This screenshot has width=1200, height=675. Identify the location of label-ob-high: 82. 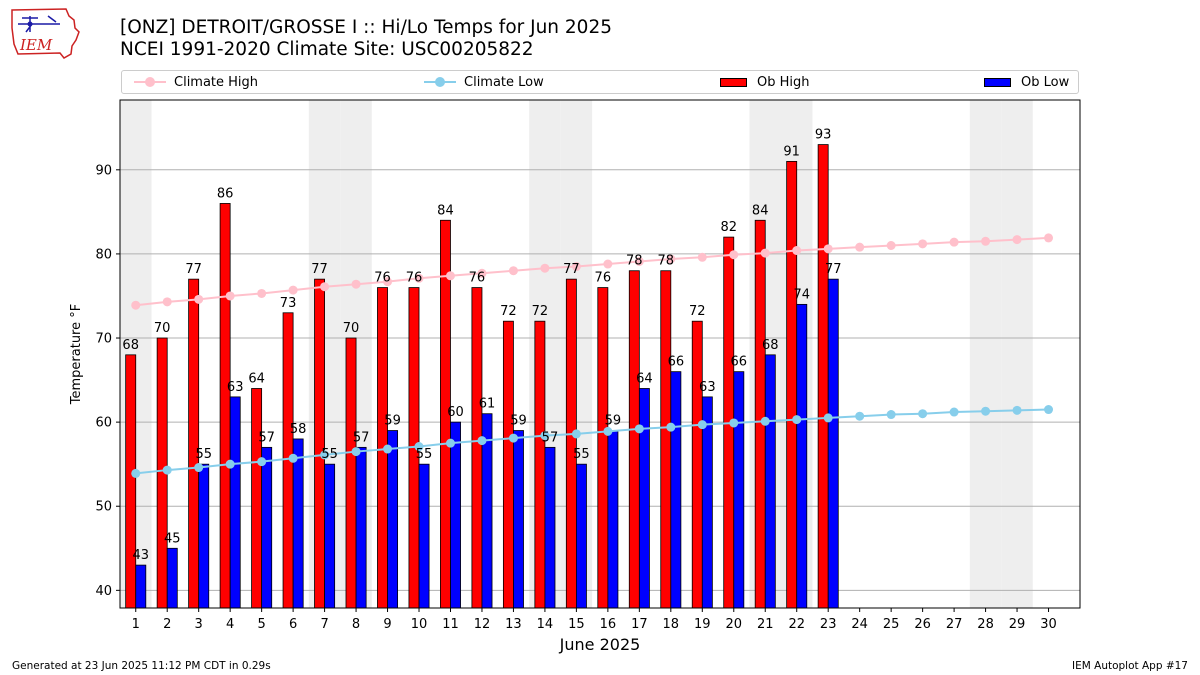
(728, 227).